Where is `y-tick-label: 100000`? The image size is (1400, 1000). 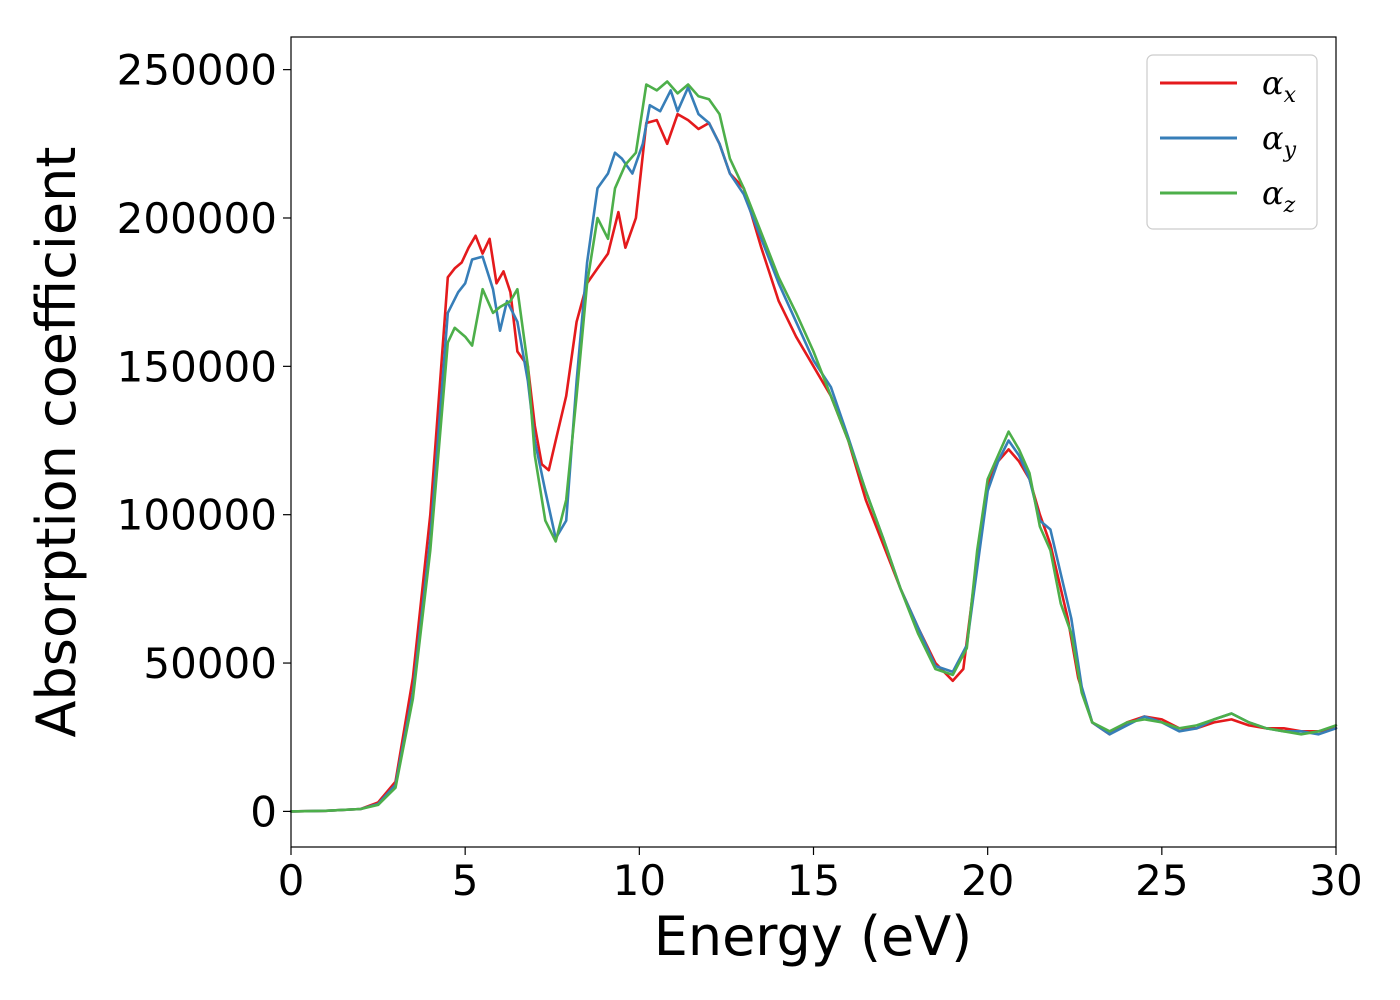 y-tick-label: 100000 is located at coordinates (197, 515).